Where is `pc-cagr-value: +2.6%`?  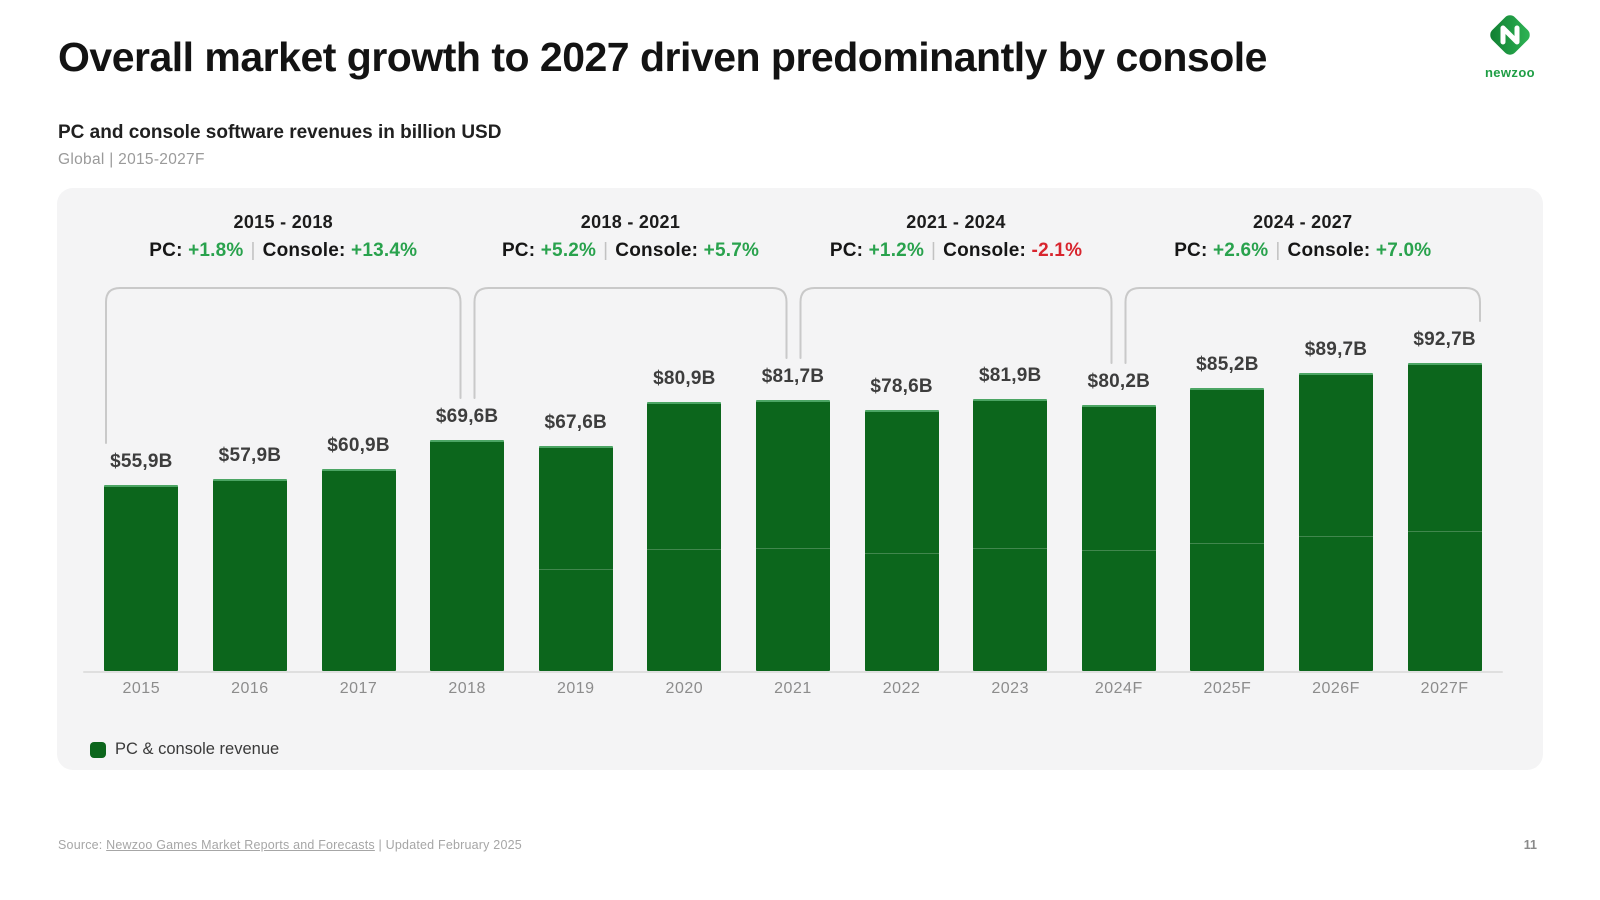 pc-cagr-value: +2.6% is located at coordinates (1241, 250).